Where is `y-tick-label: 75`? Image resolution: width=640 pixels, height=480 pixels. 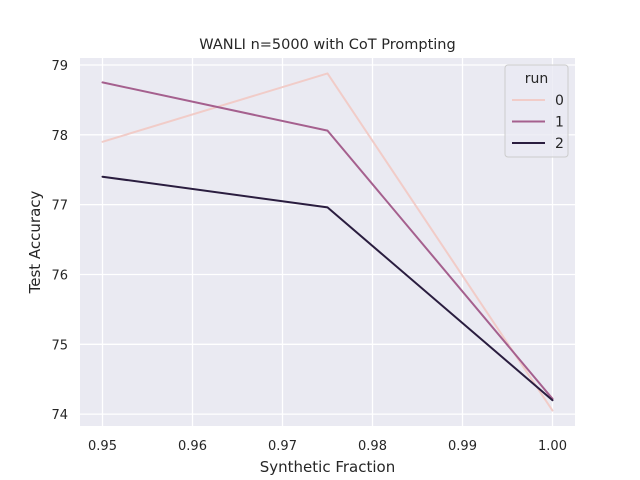 y-tick-label: 75 is located at coordinates (59, 345).